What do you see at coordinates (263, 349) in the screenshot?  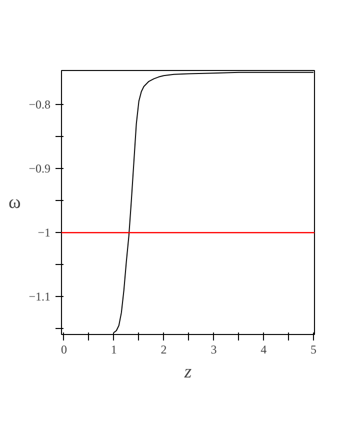 I see `x-tick-label: 4` at bounding box center [263, 349].